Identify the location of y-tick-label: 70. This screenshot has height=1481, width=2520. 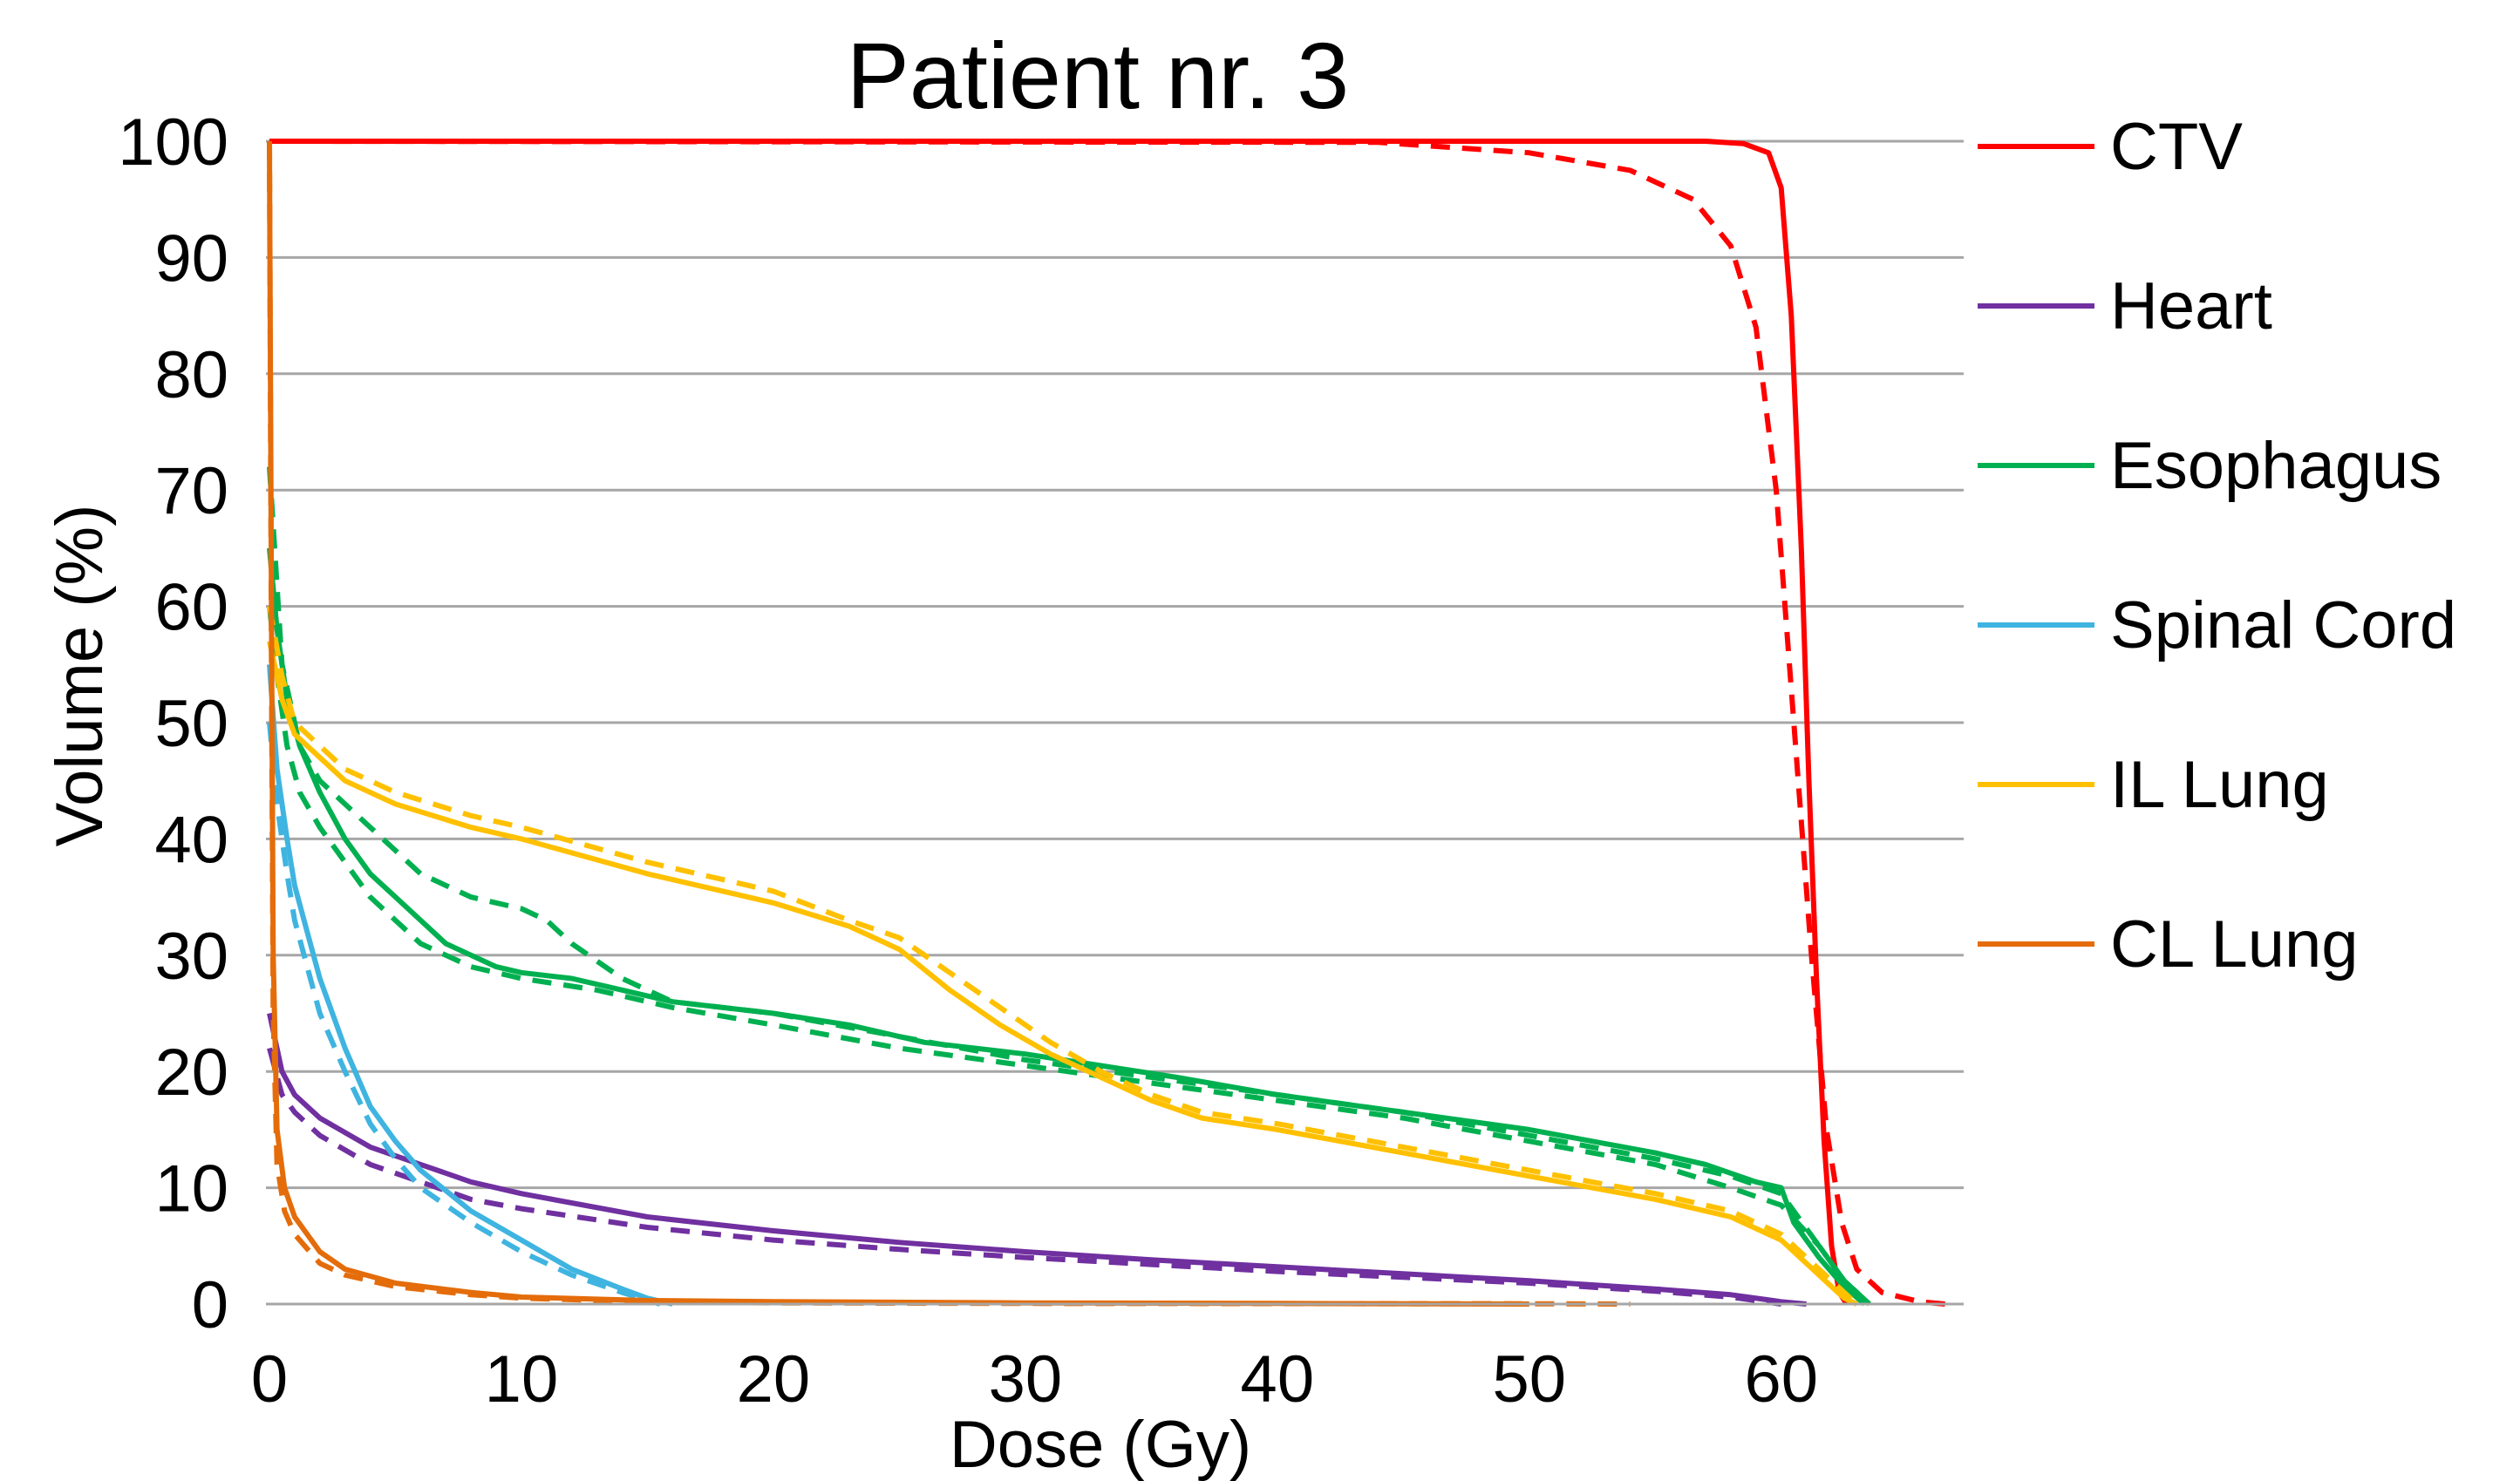
(191, 491).